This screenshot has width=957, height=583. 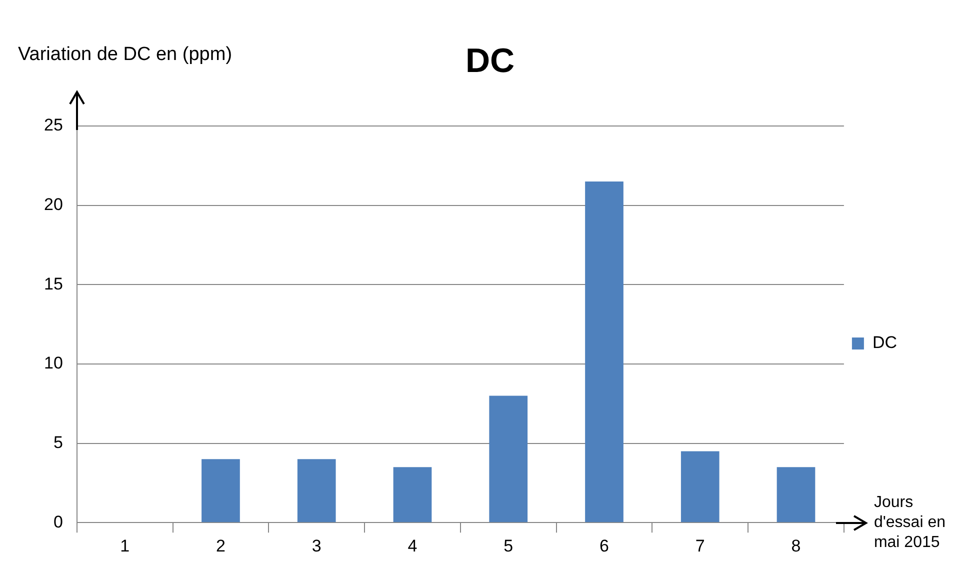 What do you see at coordinates (490, 61) in the screenshot?
I see `chart-title: DC` at bounding box center [490, 61].